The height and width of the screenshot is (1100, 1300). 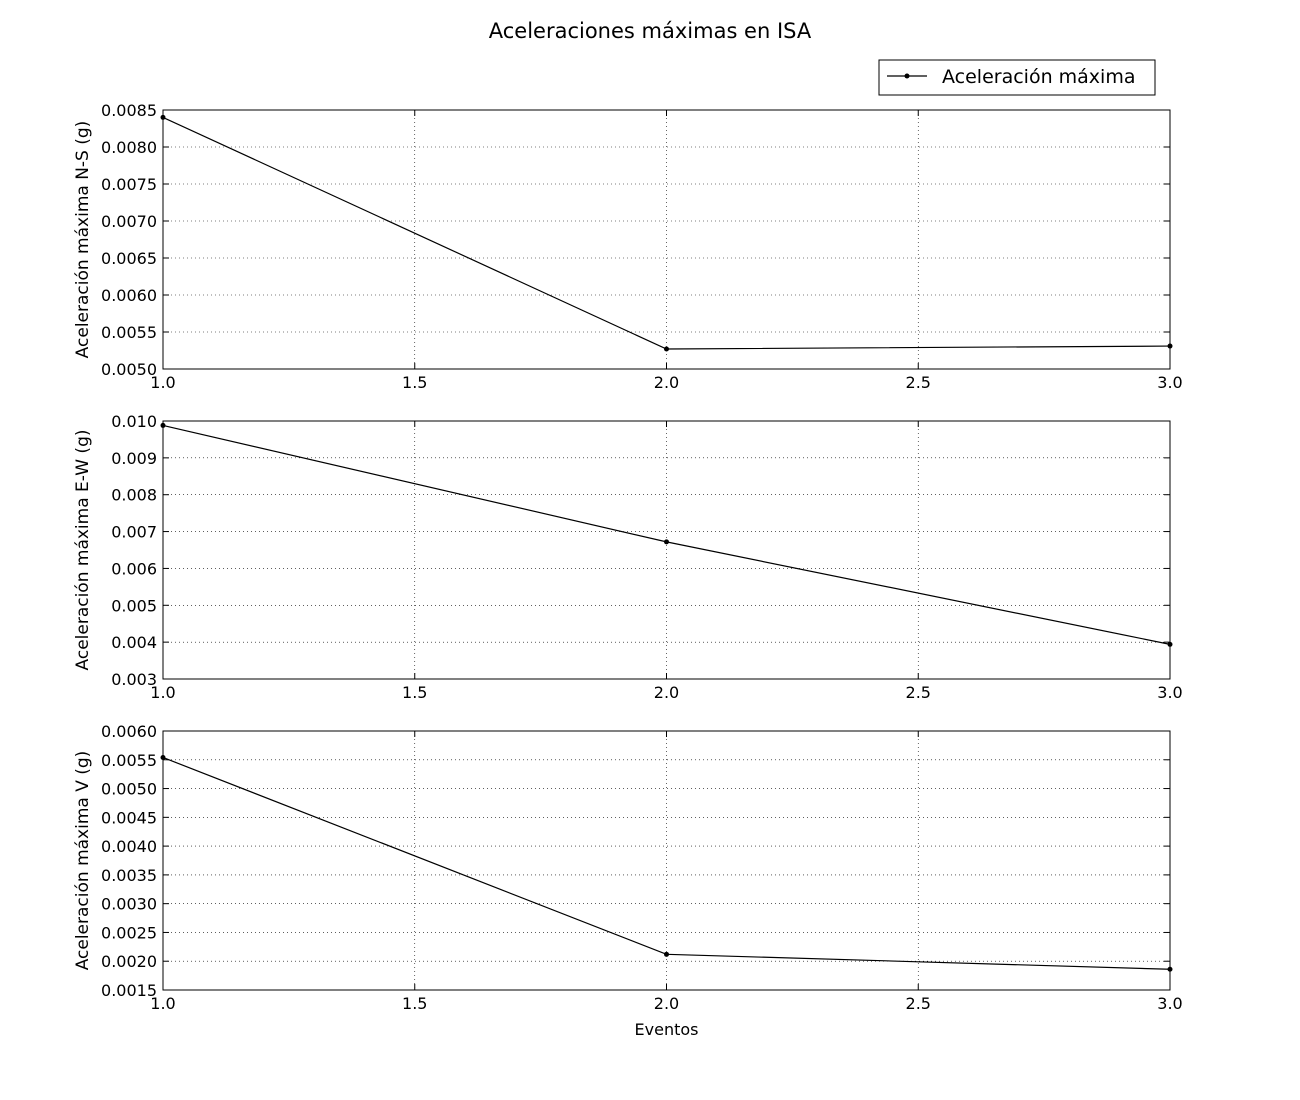 I want to click on y-tick-label: 0.0030, so click(x=129, y=904).